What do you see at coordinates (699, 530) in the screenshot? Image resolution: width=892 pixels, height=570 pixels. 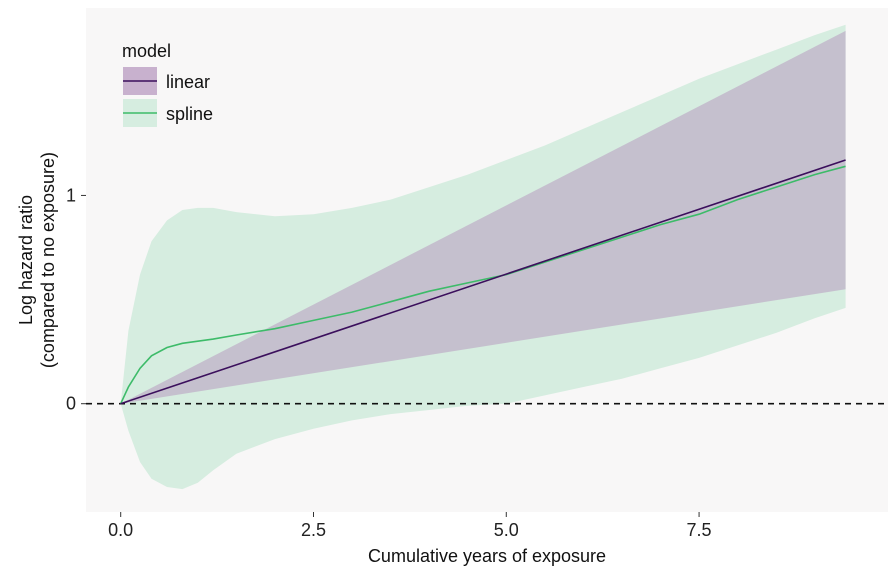 I see `x-tick-label: 7.5` at bounding box center [699, 530].